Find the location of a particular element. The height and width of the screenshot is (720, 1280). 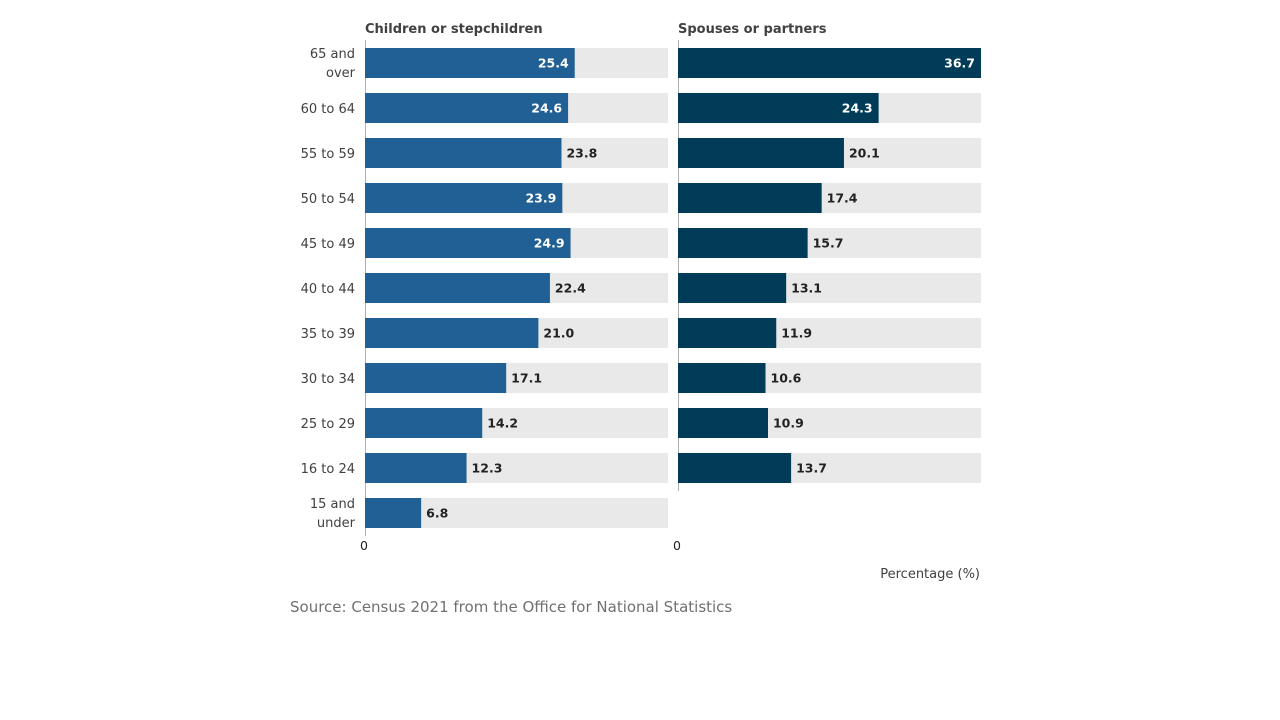

category-label: 40 to 44 is located at coordinates (328, 289).